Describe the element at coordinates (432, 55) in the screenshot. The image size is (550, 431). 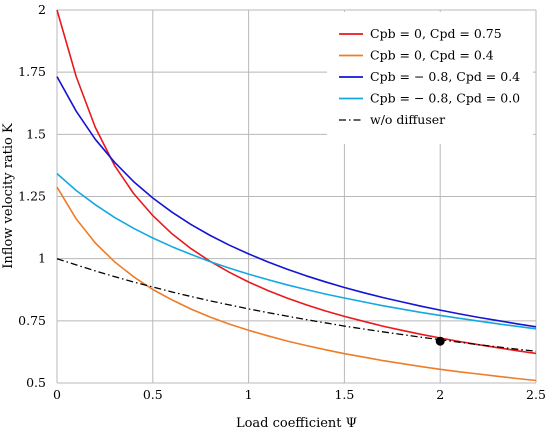
I see `legend-label: Cpb = 0, Cpd = 0.4` at that location.